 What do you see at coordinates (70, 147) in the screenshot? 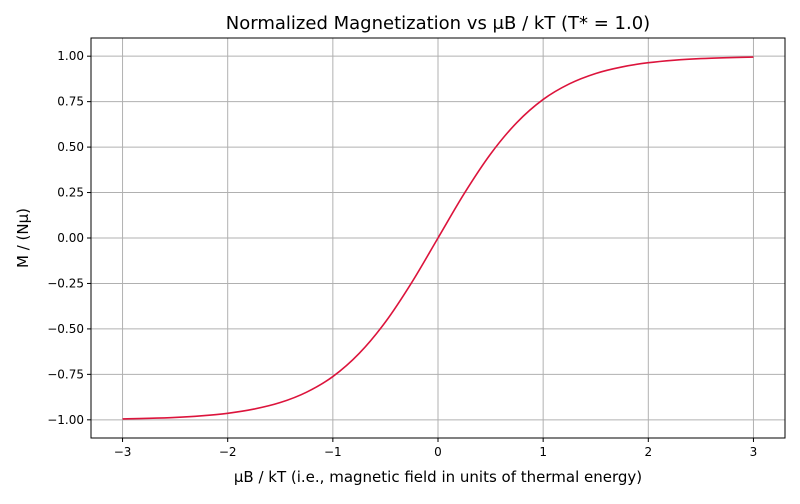
I see `y-tick-label: 0.50` at bounding box center [70, 147].